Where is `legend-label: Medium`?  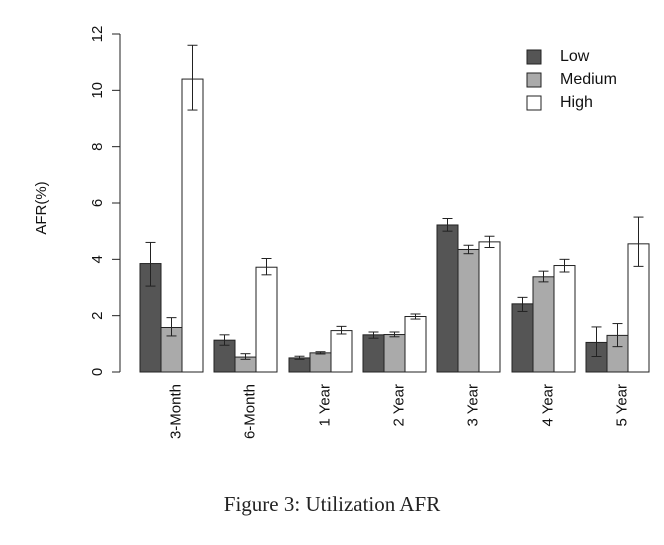 legend-label: Medium is located at coordinates (588, 79).